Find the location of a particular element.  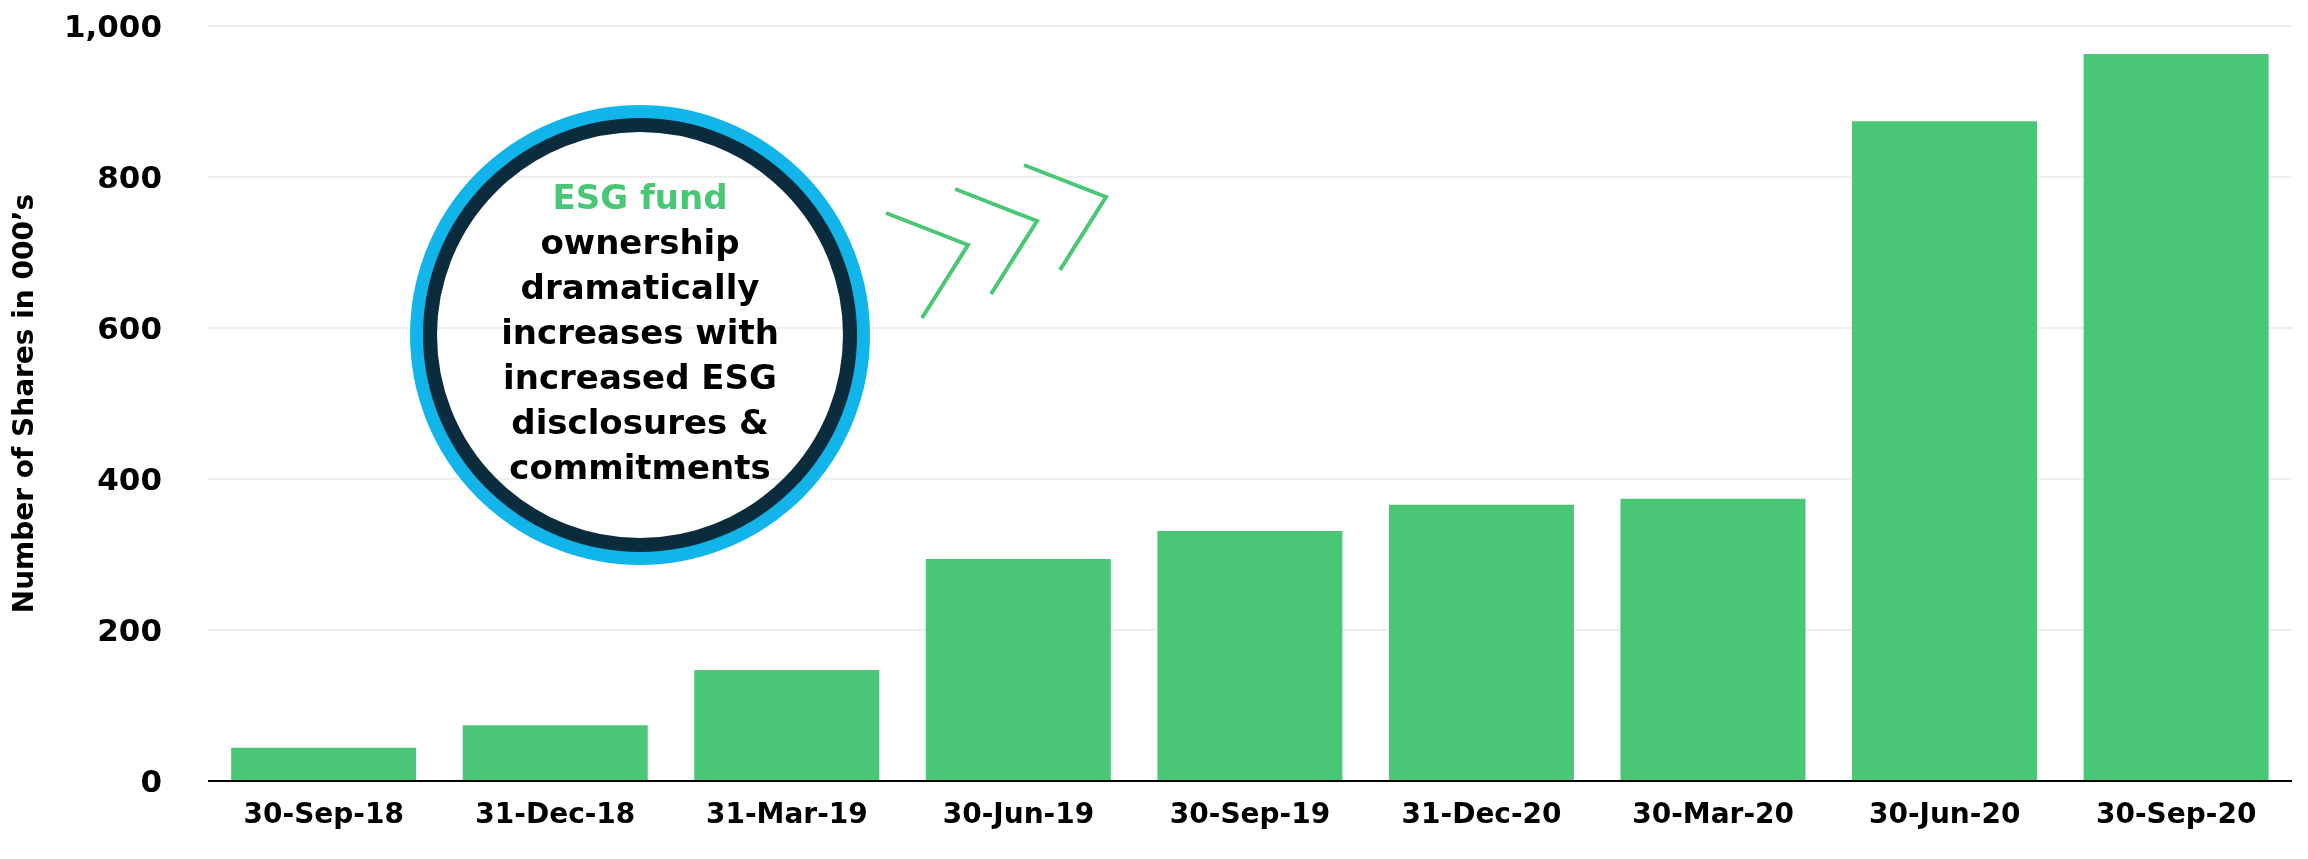

y-tick-label: 1,000 is located at coordinates (112, 26).